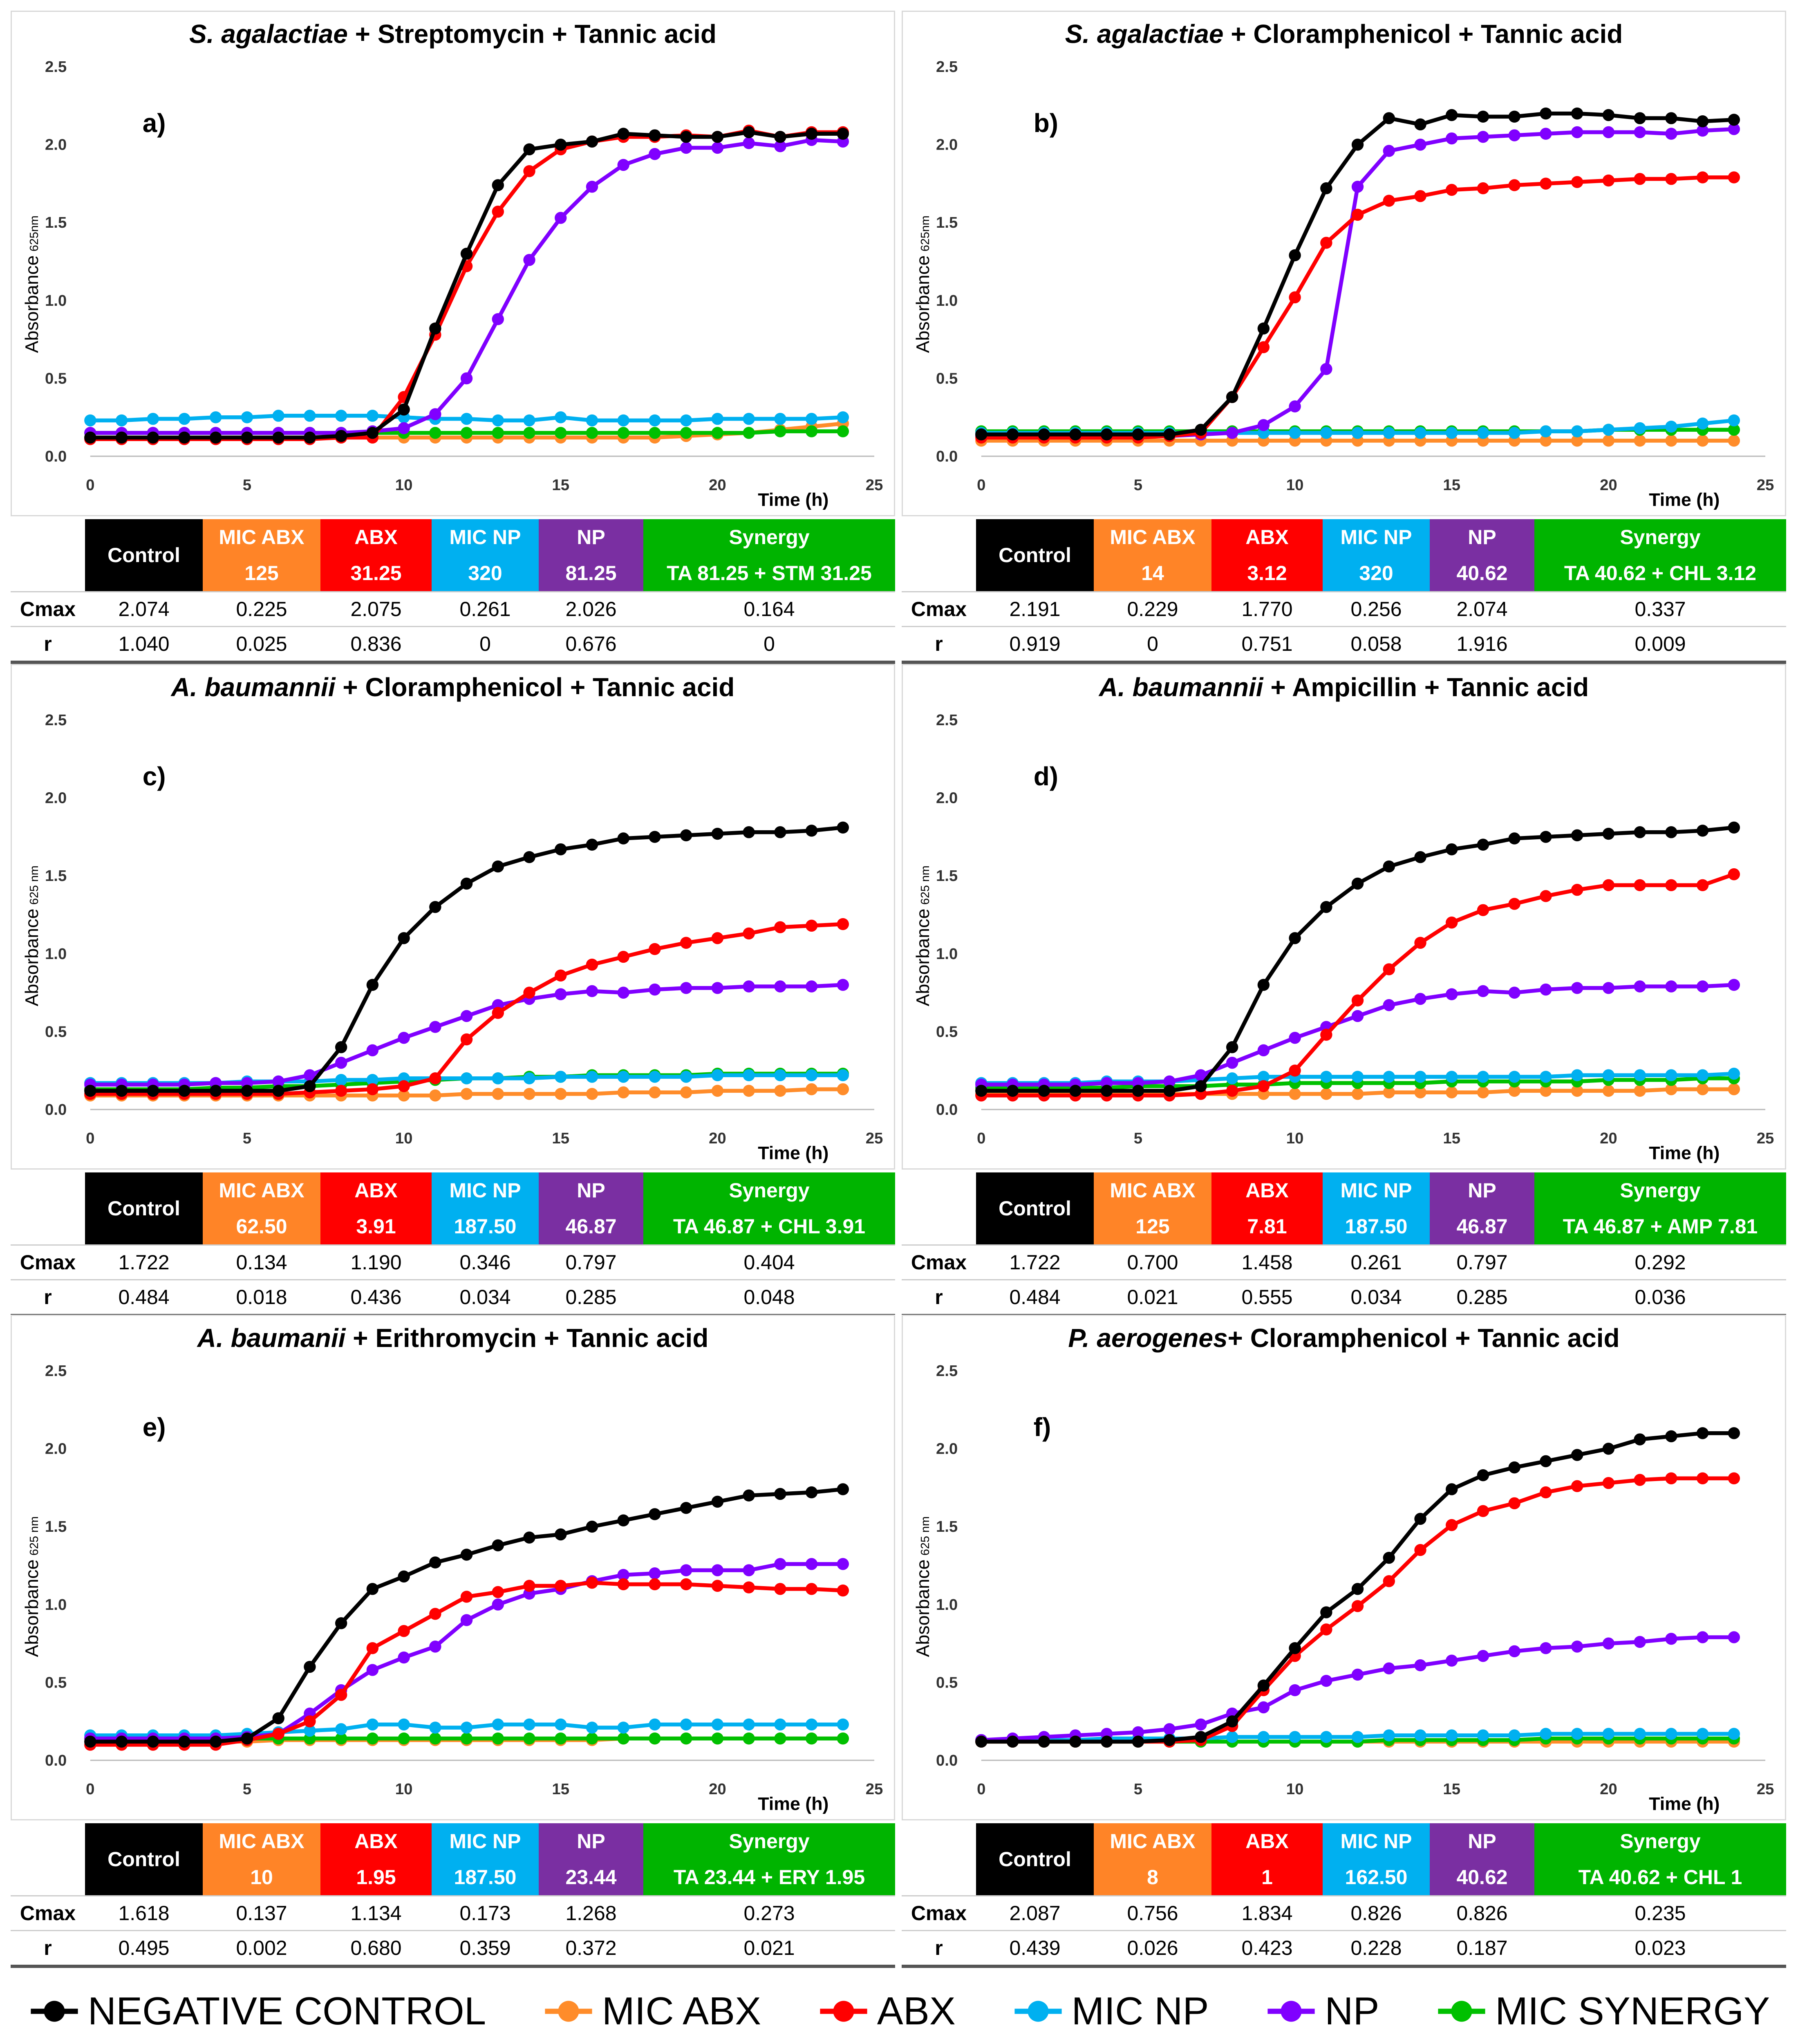 This screenshot has width=1798, height=2044. Describe the element at coordinates (793, 1804) in the screenshot. I see `x-axis-label: Time (h)` at that location.